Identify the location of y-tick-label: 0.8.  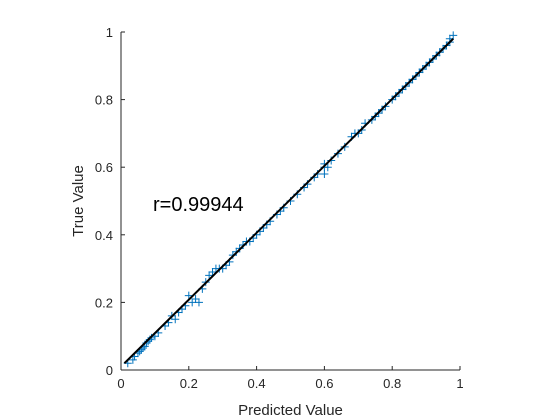
(104, 100).